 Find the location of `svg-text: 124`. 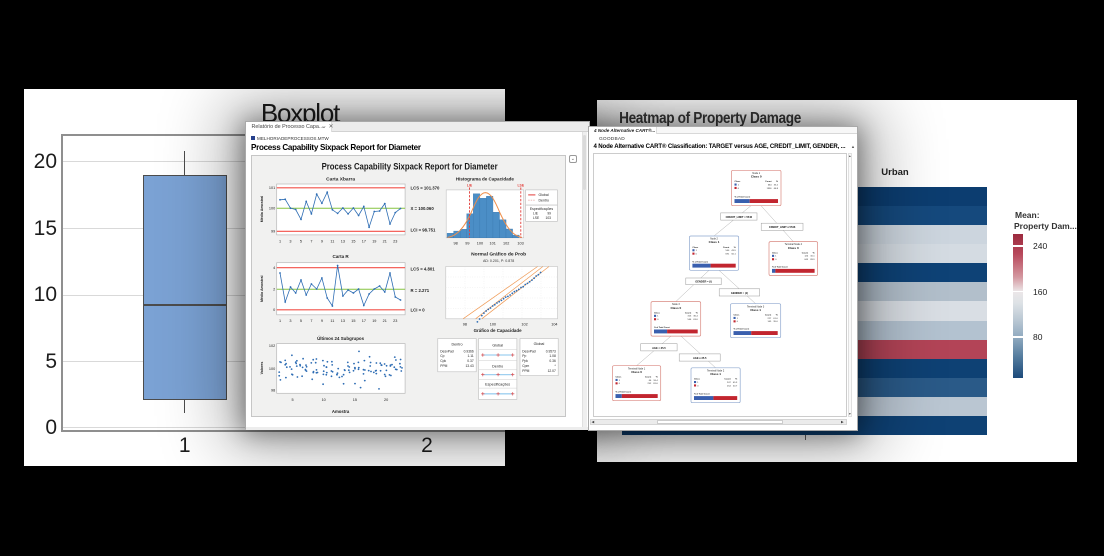

svg-text: 124 is located at coordinates (806, 257).